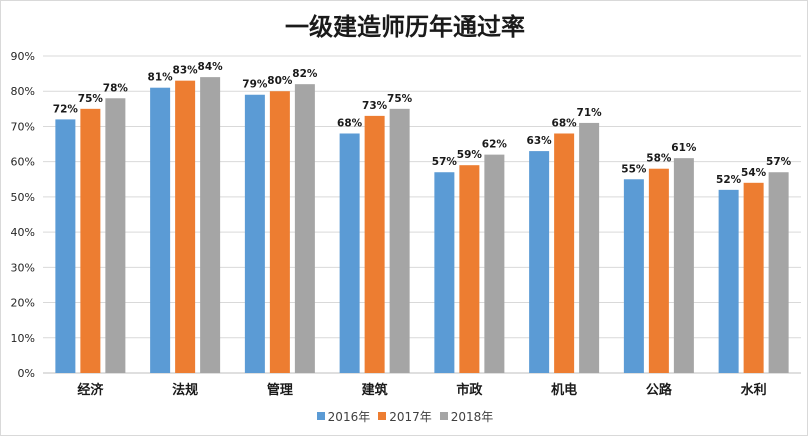  Describe the element at coordinates (116, 88) in the screenshot. I see `data-label: 78%` at that location.